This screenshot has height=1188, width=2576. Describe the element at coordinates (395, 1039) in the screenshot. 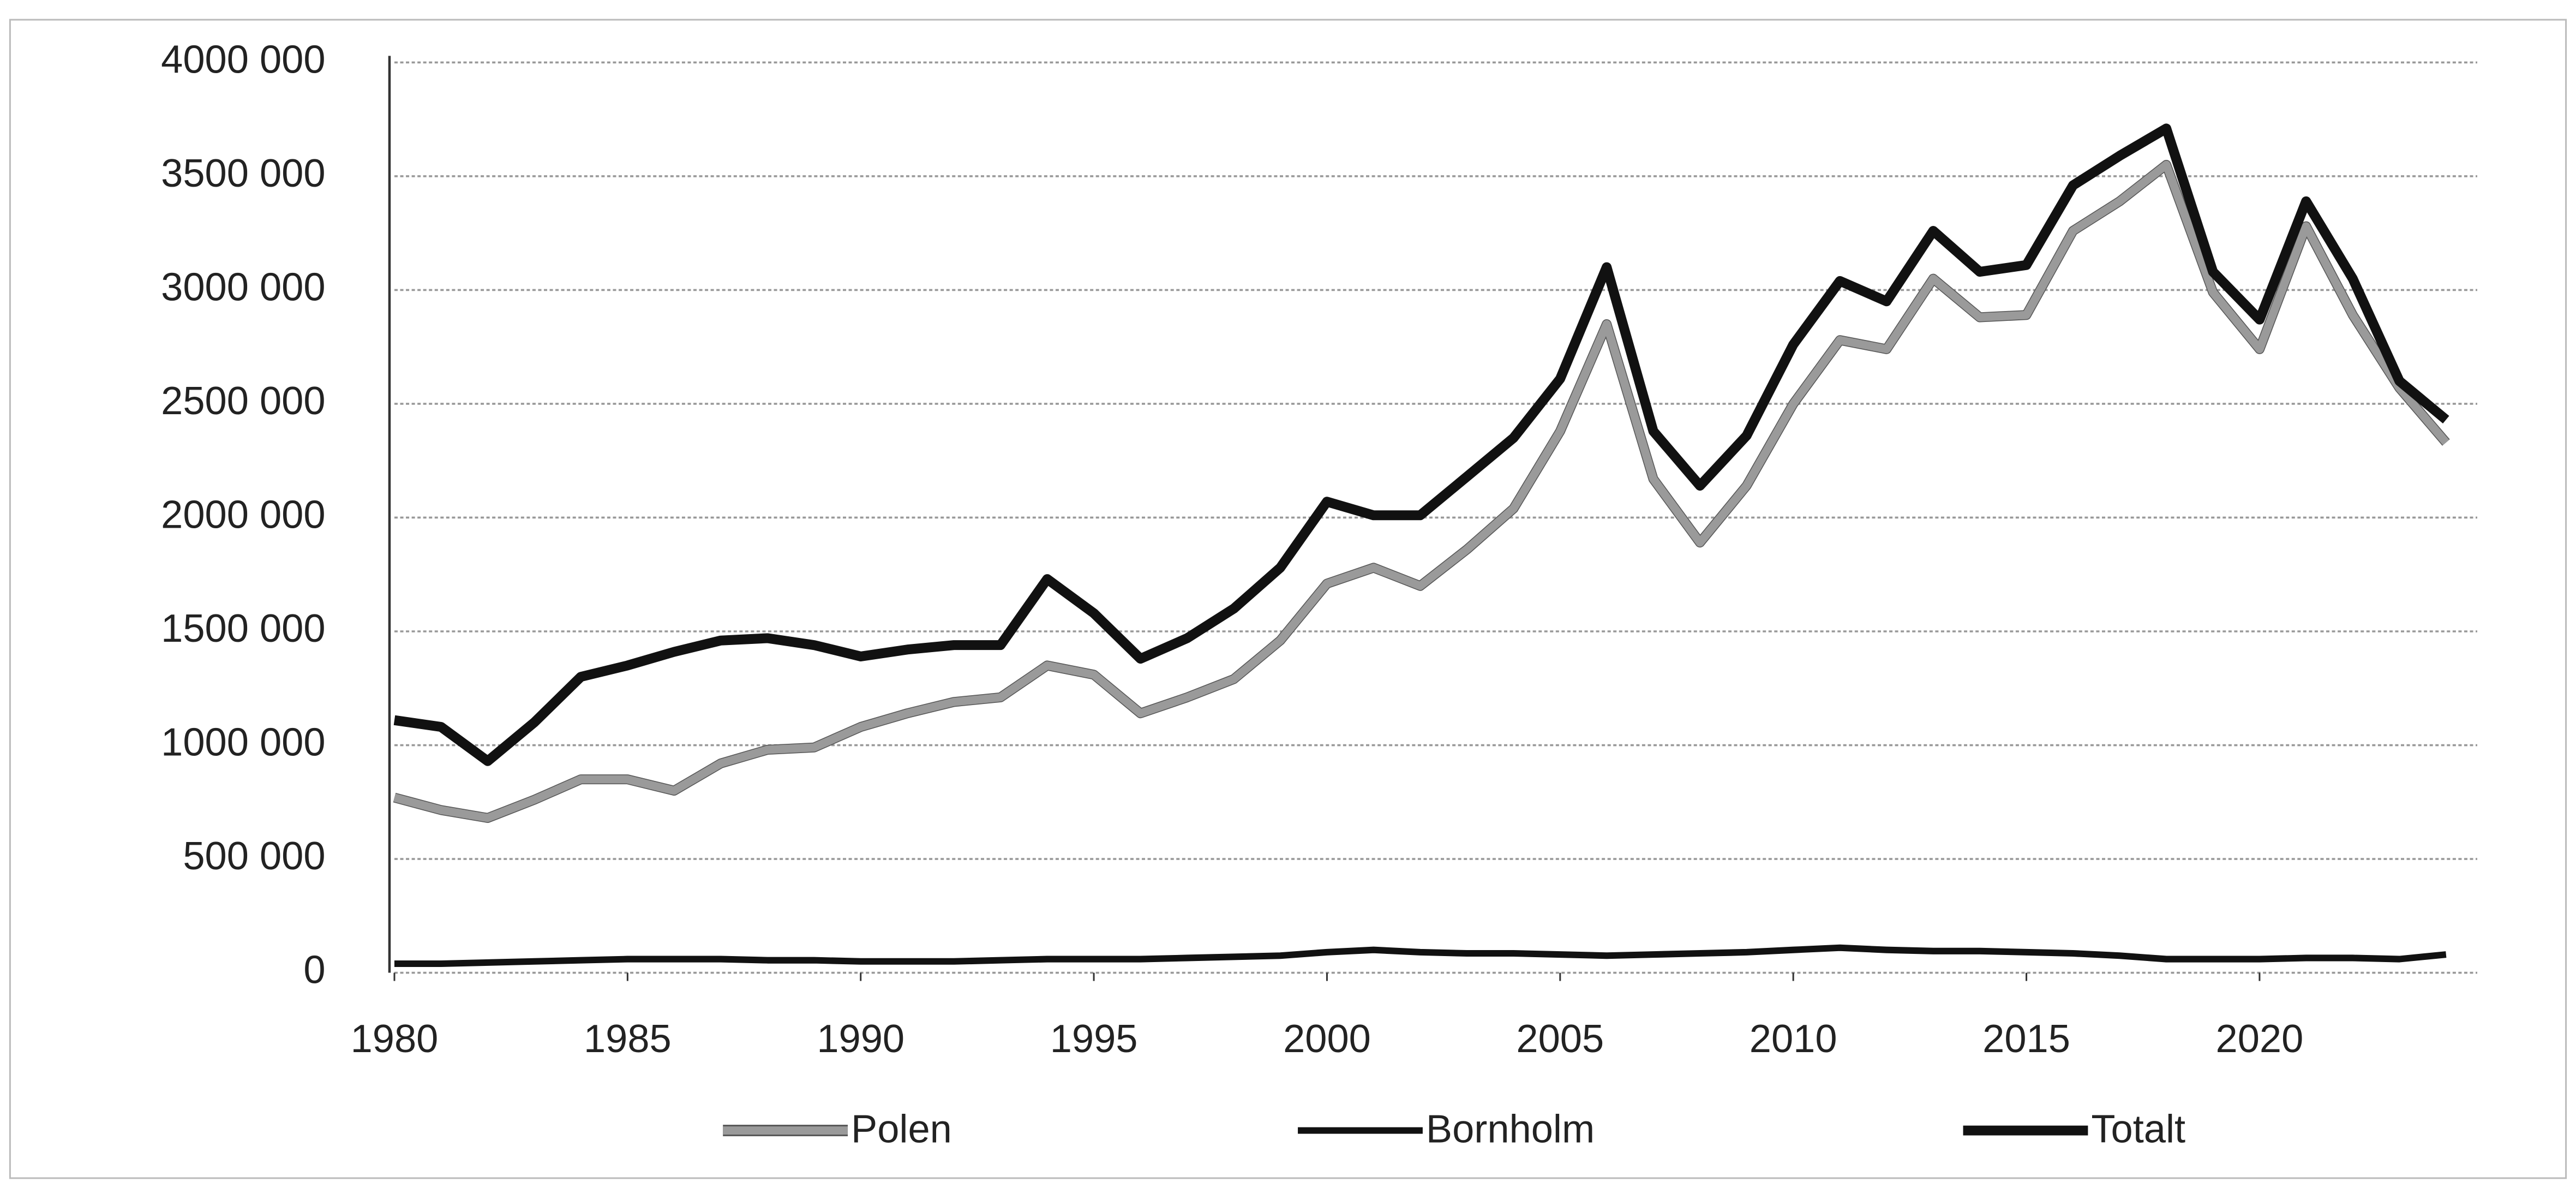

I see `x-tick-label: 1980` at that location.